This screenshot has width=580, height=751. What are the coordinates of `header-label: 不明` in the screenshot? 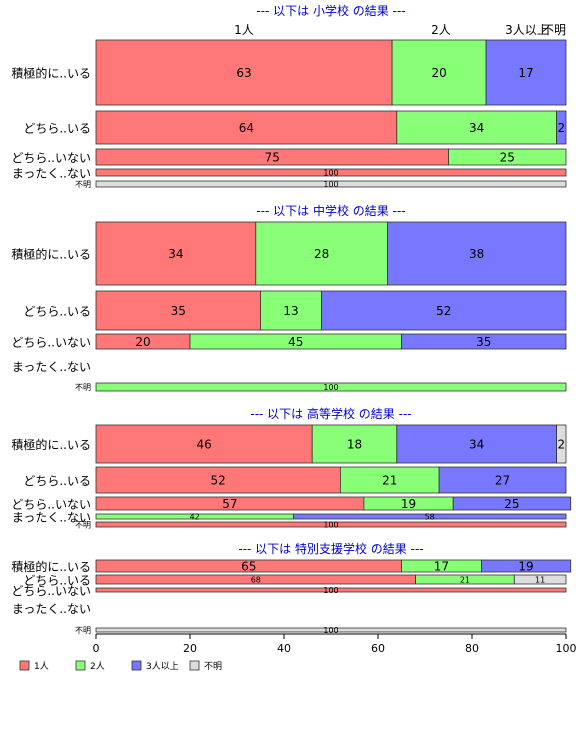 It's located at (554, 30).